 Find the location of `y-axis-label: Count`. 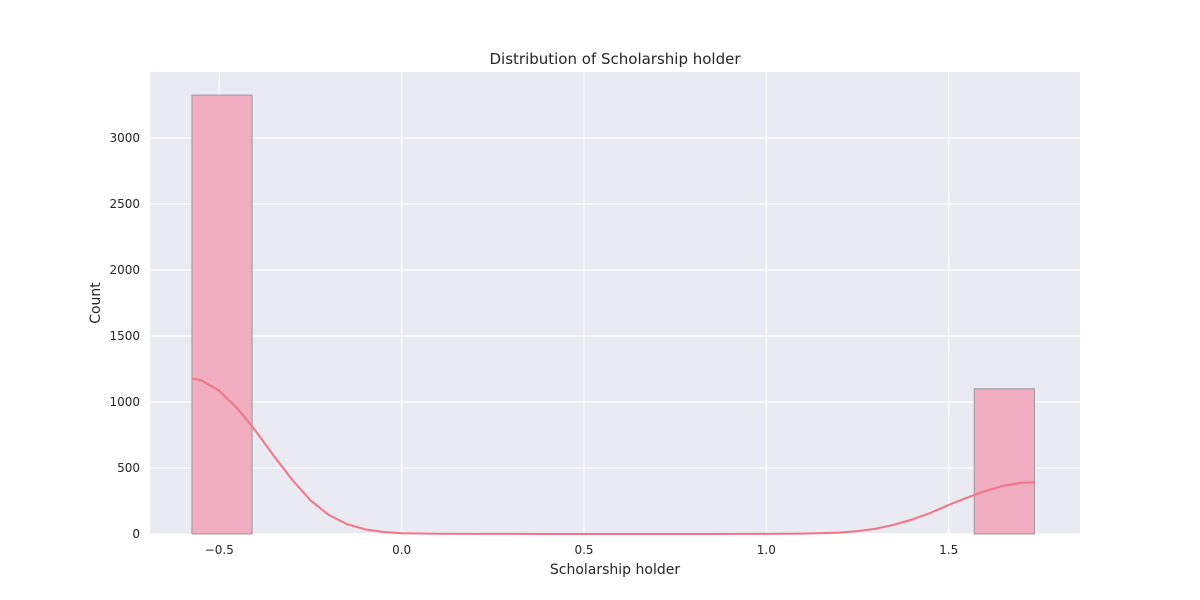

y-axis-label: Count is located at coordinates (96, 303).